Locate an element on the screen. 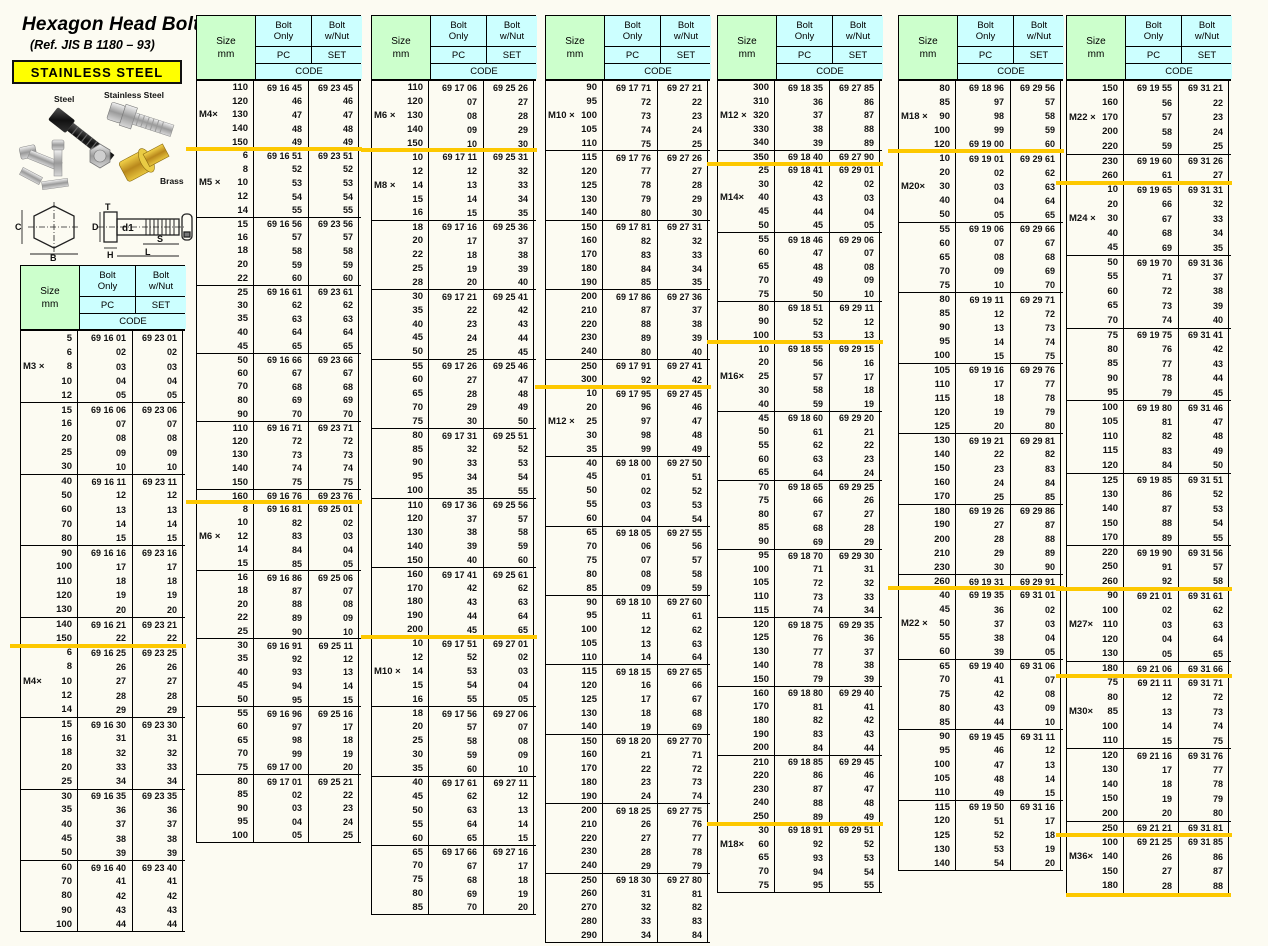  size-cell: 8 M3 × is located at coordinates (49, 366).